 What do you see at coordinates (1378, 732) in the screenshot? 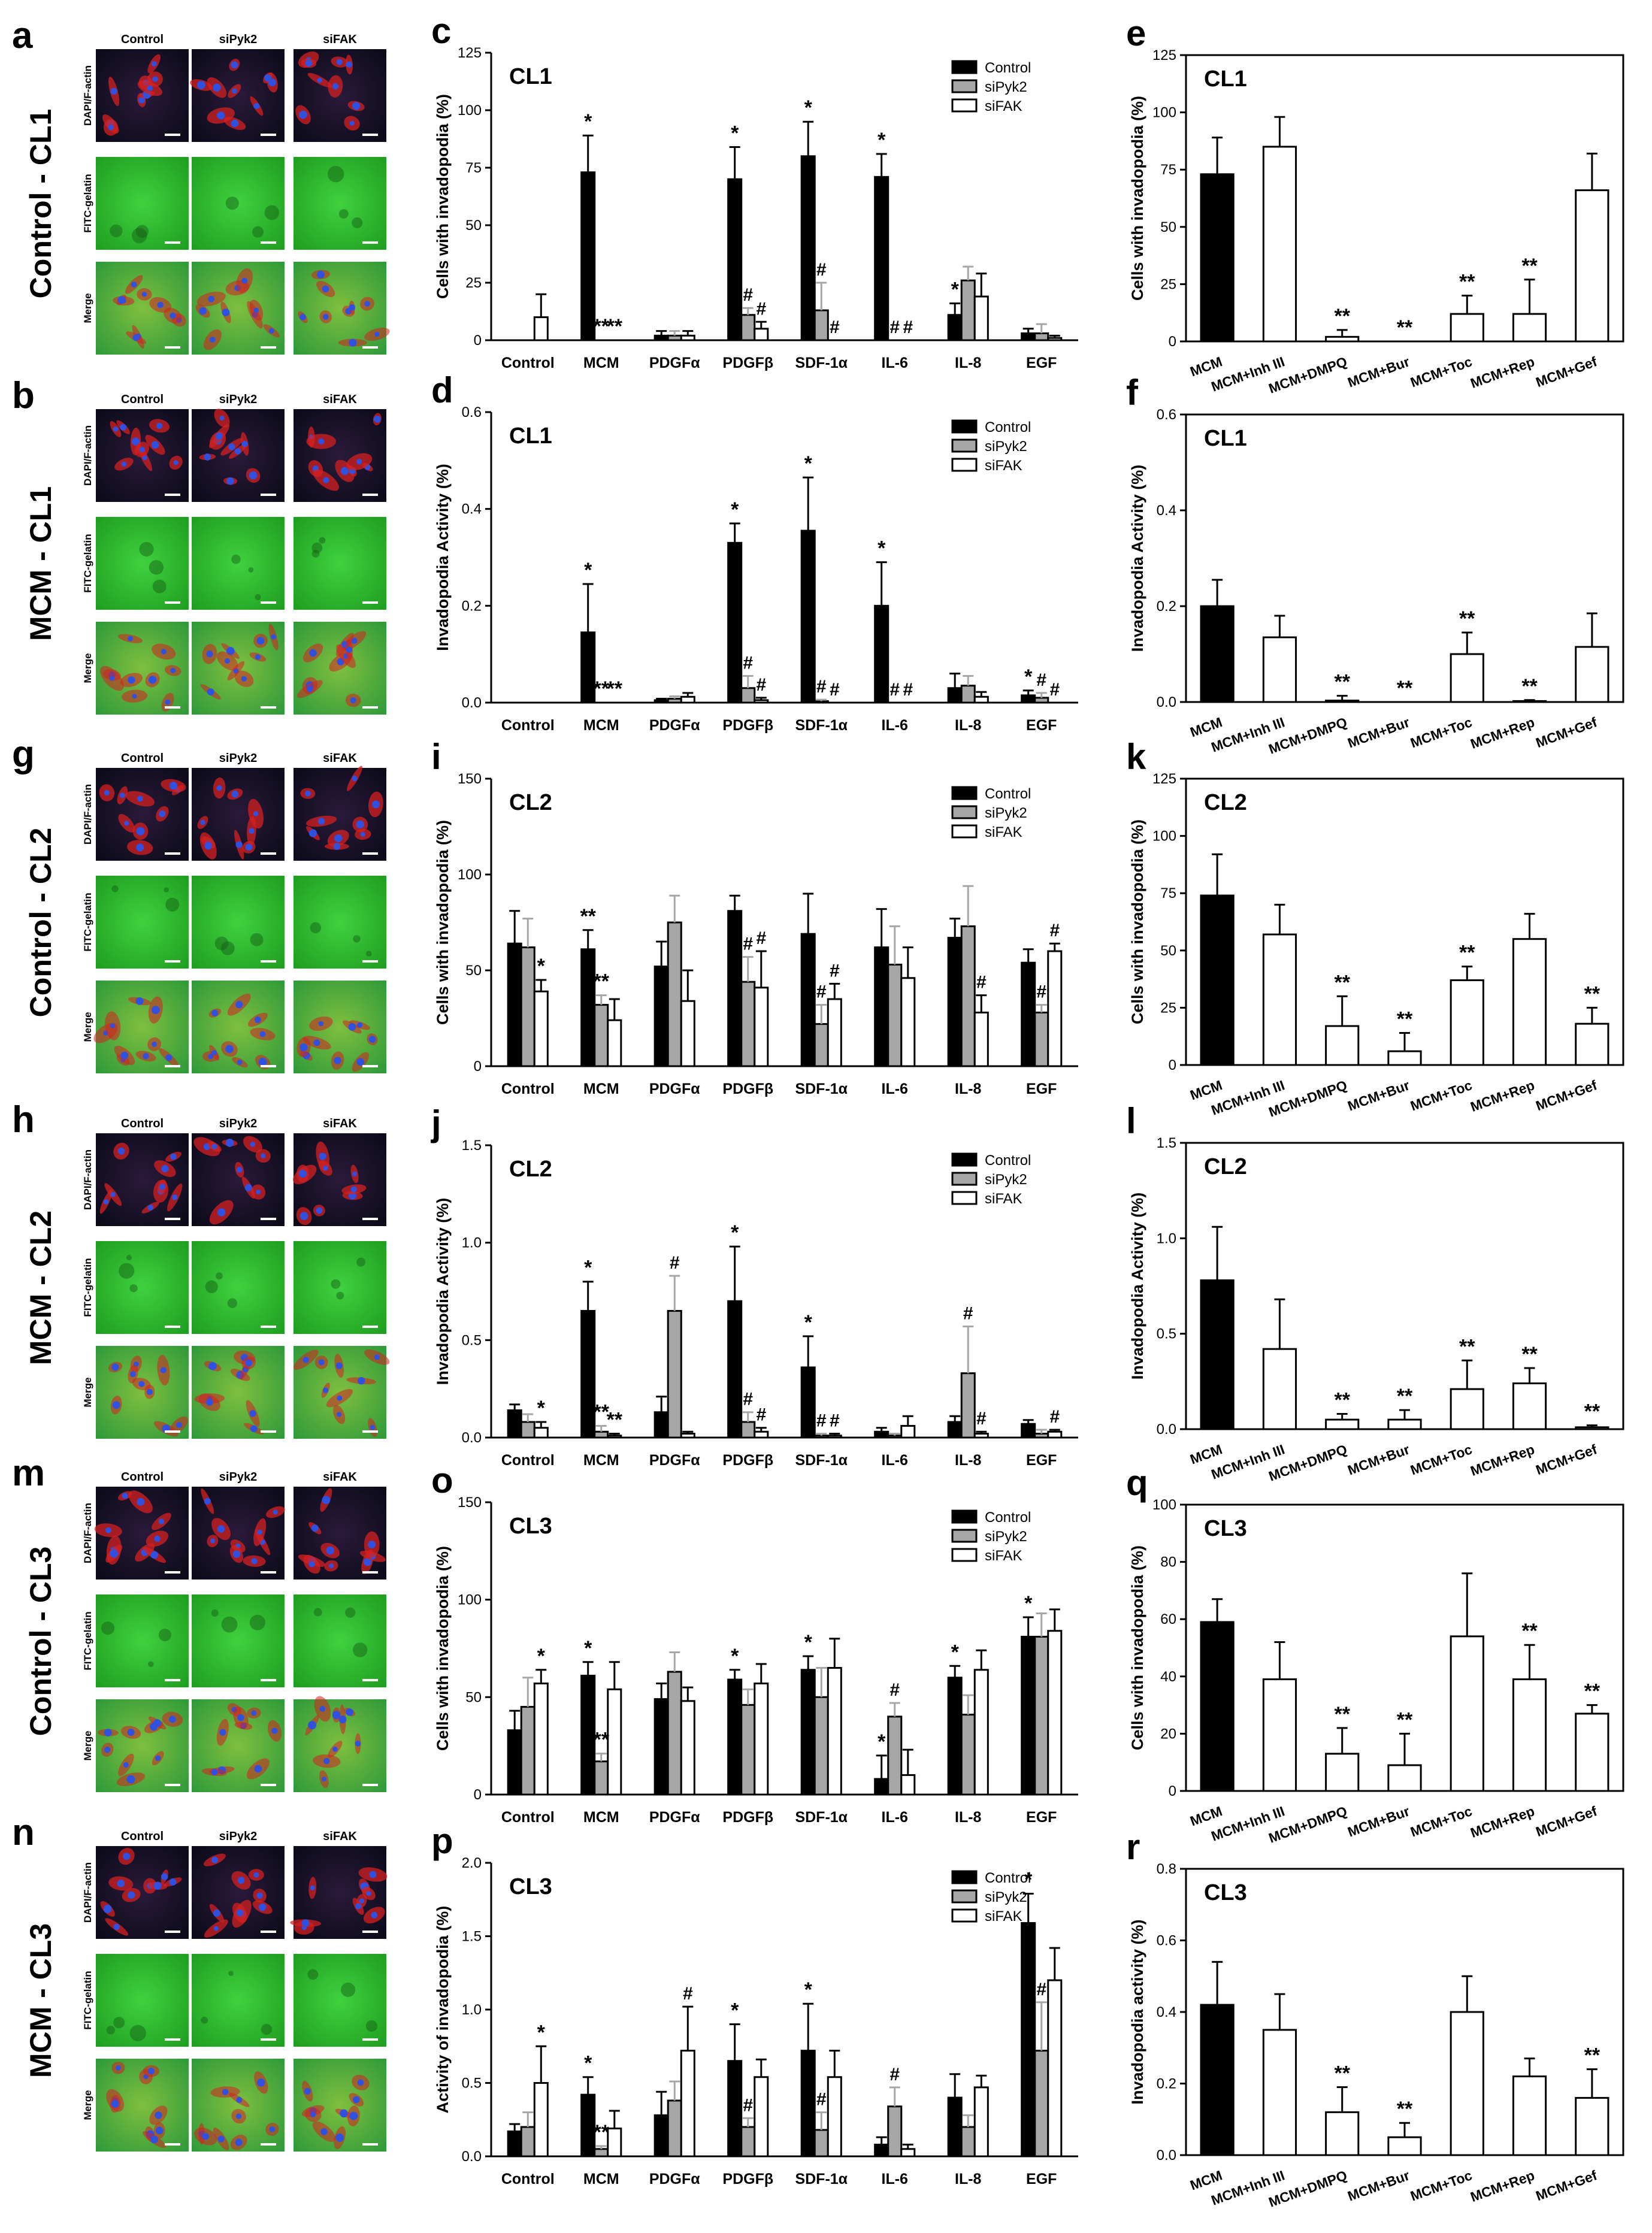
I see `x-tick-label: MCM+Bur` at bounding box center [1378, 732].